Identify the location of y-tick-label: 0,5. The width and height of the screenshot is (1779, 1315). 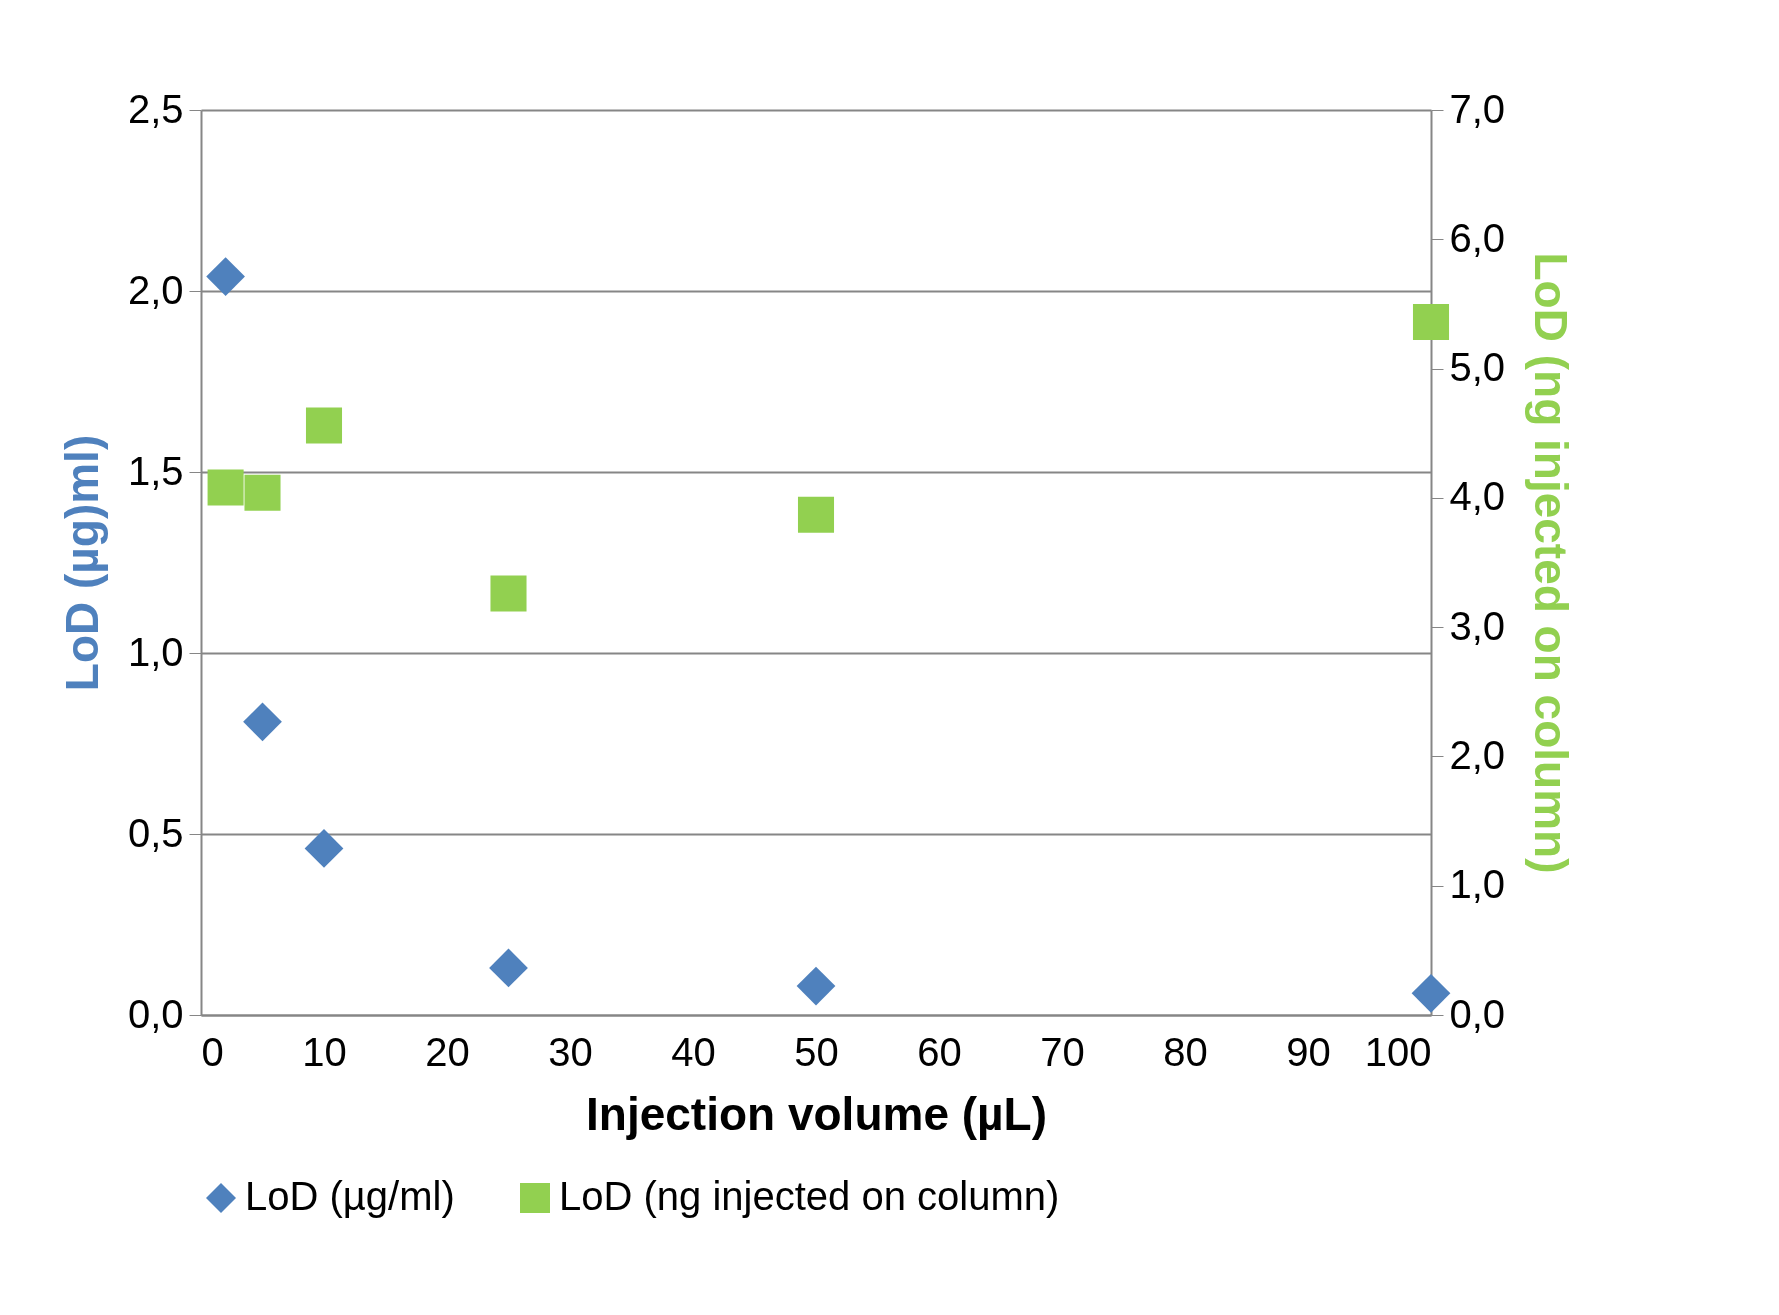
(155, 832).